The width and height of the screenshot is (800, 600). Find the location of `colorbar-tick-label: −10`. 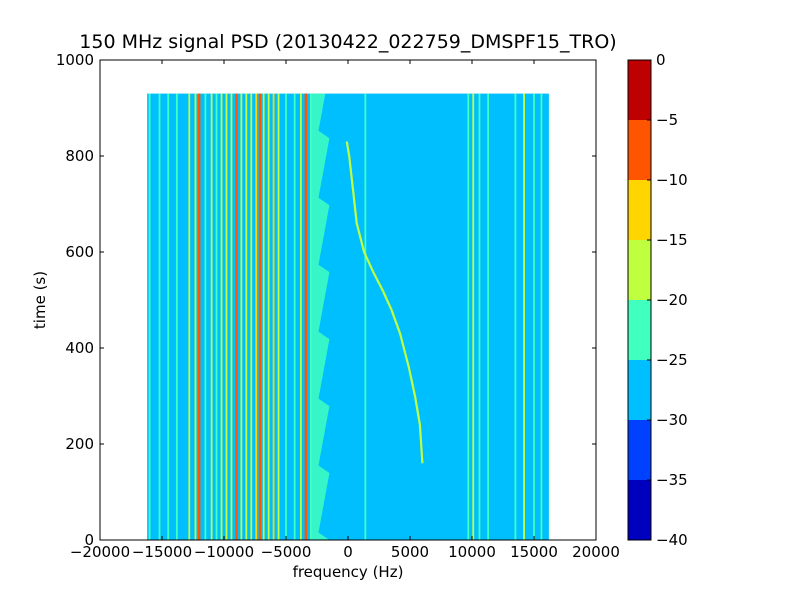

colorbar-tick-label: −10 is located at coordinates (672, 180).